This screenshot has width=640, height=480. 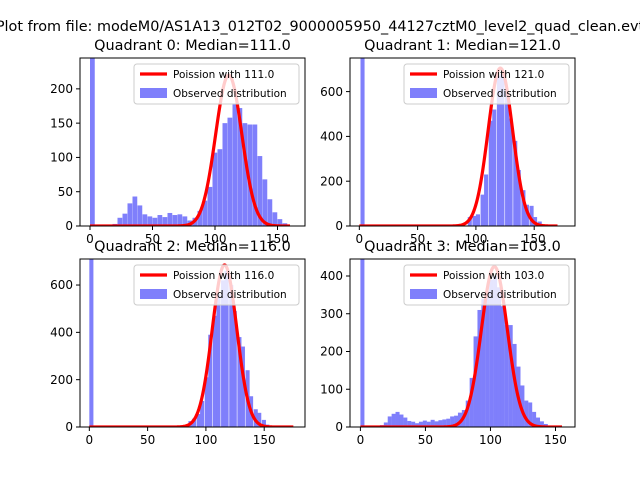 What do you see at coordinates (216, 285) in the screenshot?
I see `quadrant-2-legend: Poission with 116.0 Observed distribution` at bounding box center [216, 285].